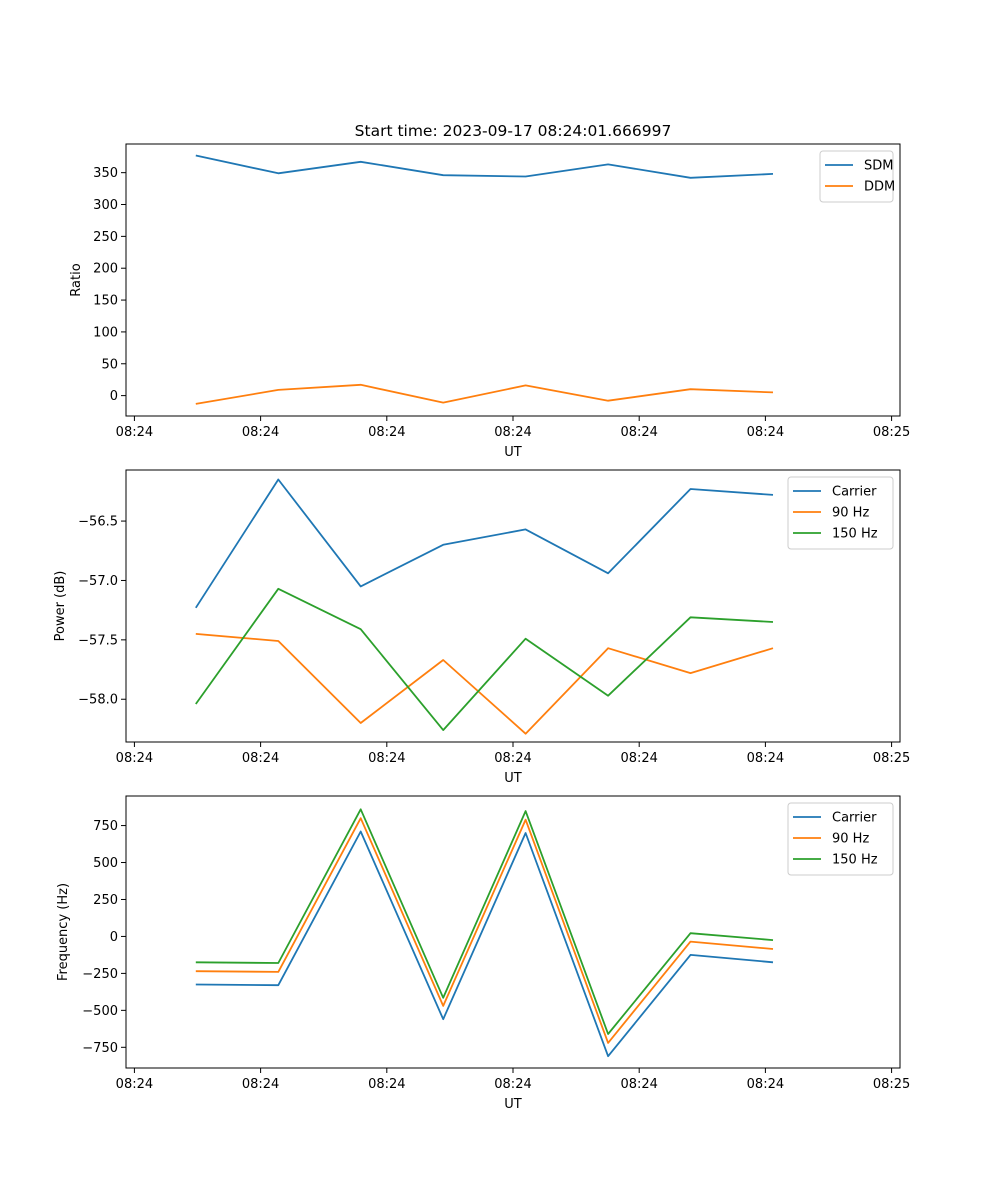 Image resolution: width=1000 pixels, height=1200 pixels. Describe the element at coordinates (100, 1048) in the screenshot. I see `y-tick-label: −750` at that location.